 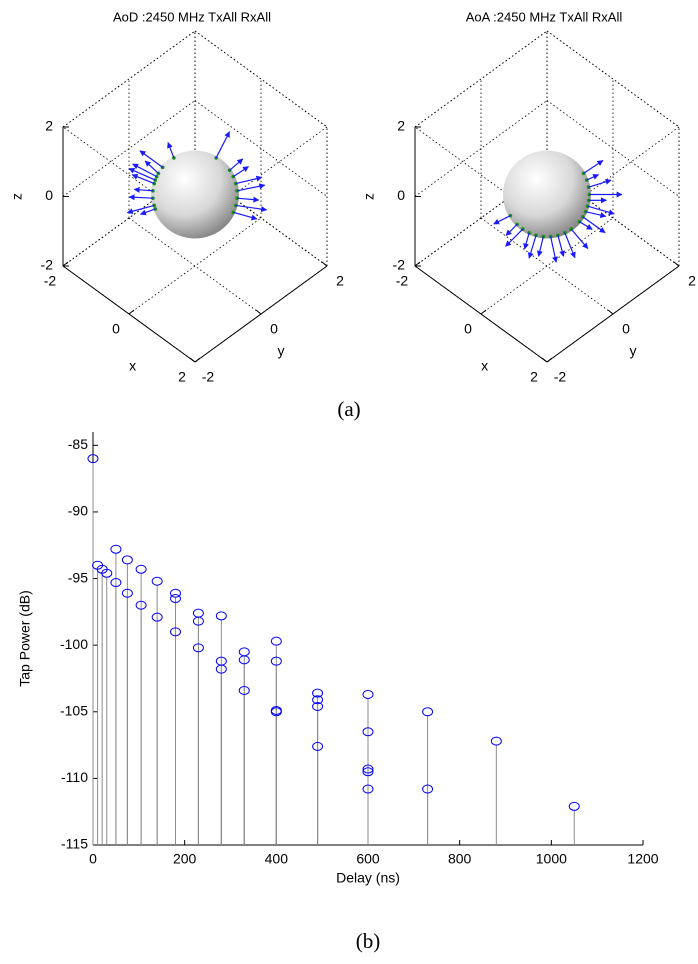 I want to click on box-edge, so click(x=129, y=175).